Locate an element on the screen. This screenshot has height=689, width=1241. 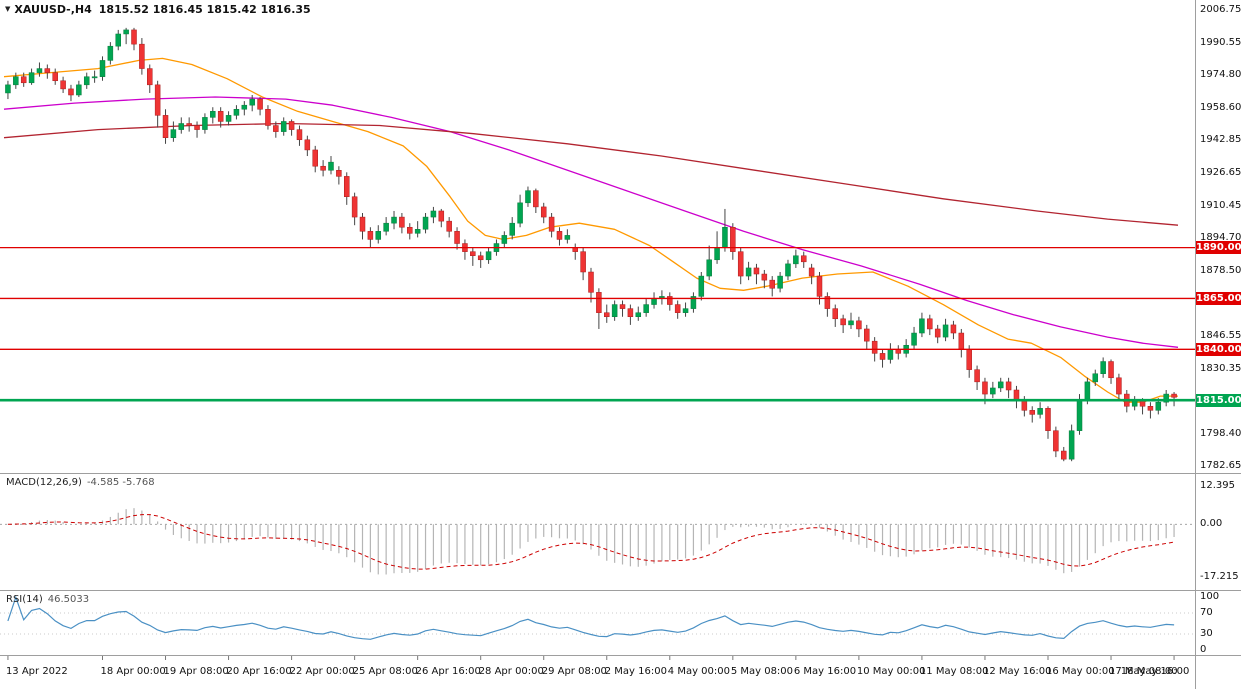
price-axis-label: 1894.70 is located at coordinates (1220, 238).